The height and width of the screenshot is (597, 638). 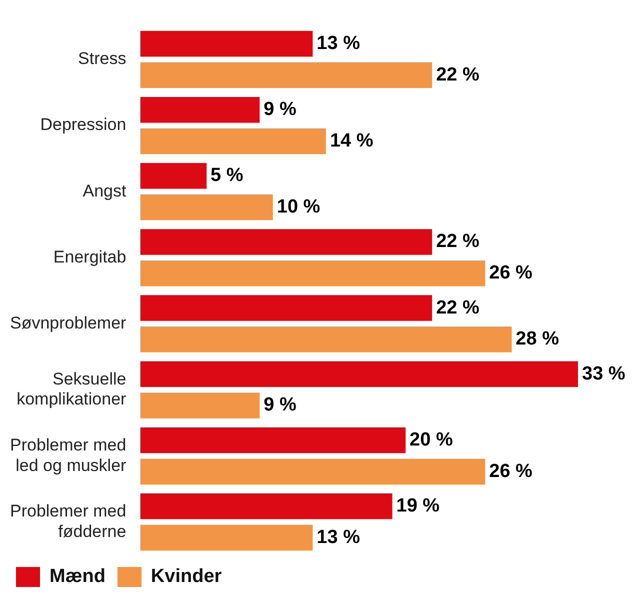 I want to click on data-label: 14 %, so click(x=352, y=141).